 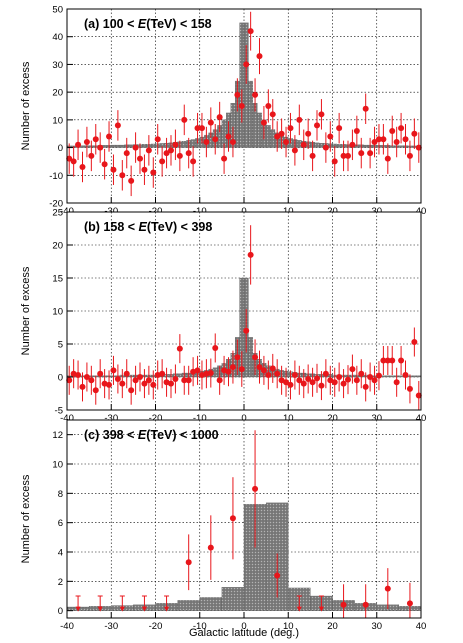 What do you see at coordinates (111, 435) in the screenshot?
I see `panel-title-part: (c) 398 <` at bounding box center [111, 435].